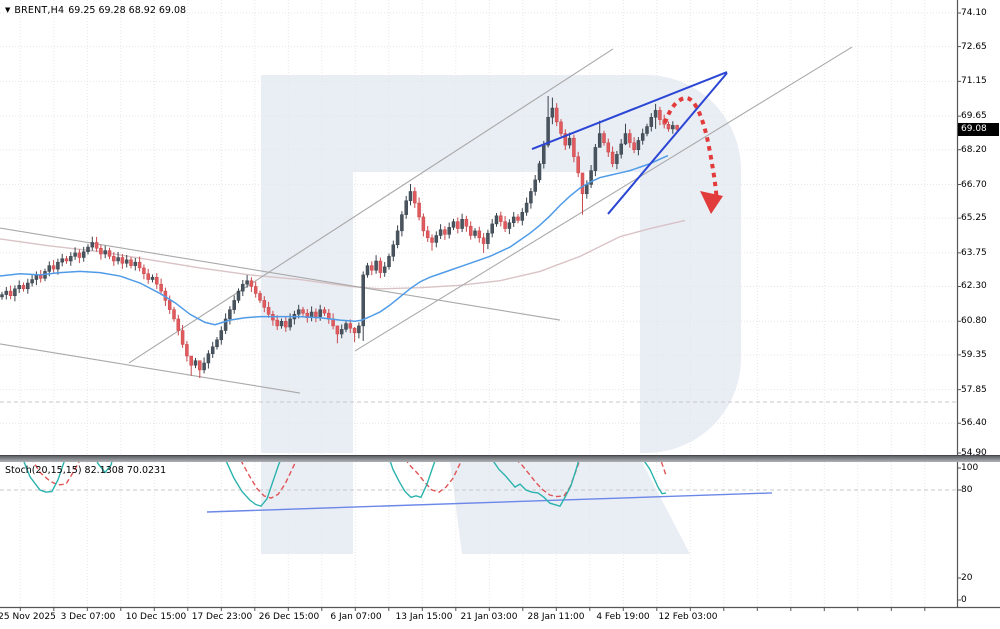 The height and width of the screenshot is (629, 1000). What do you see at coordinates (974, 13) in the screenshot?
I see `price-axis-label: 74.10` at bounding box center [974, 13].